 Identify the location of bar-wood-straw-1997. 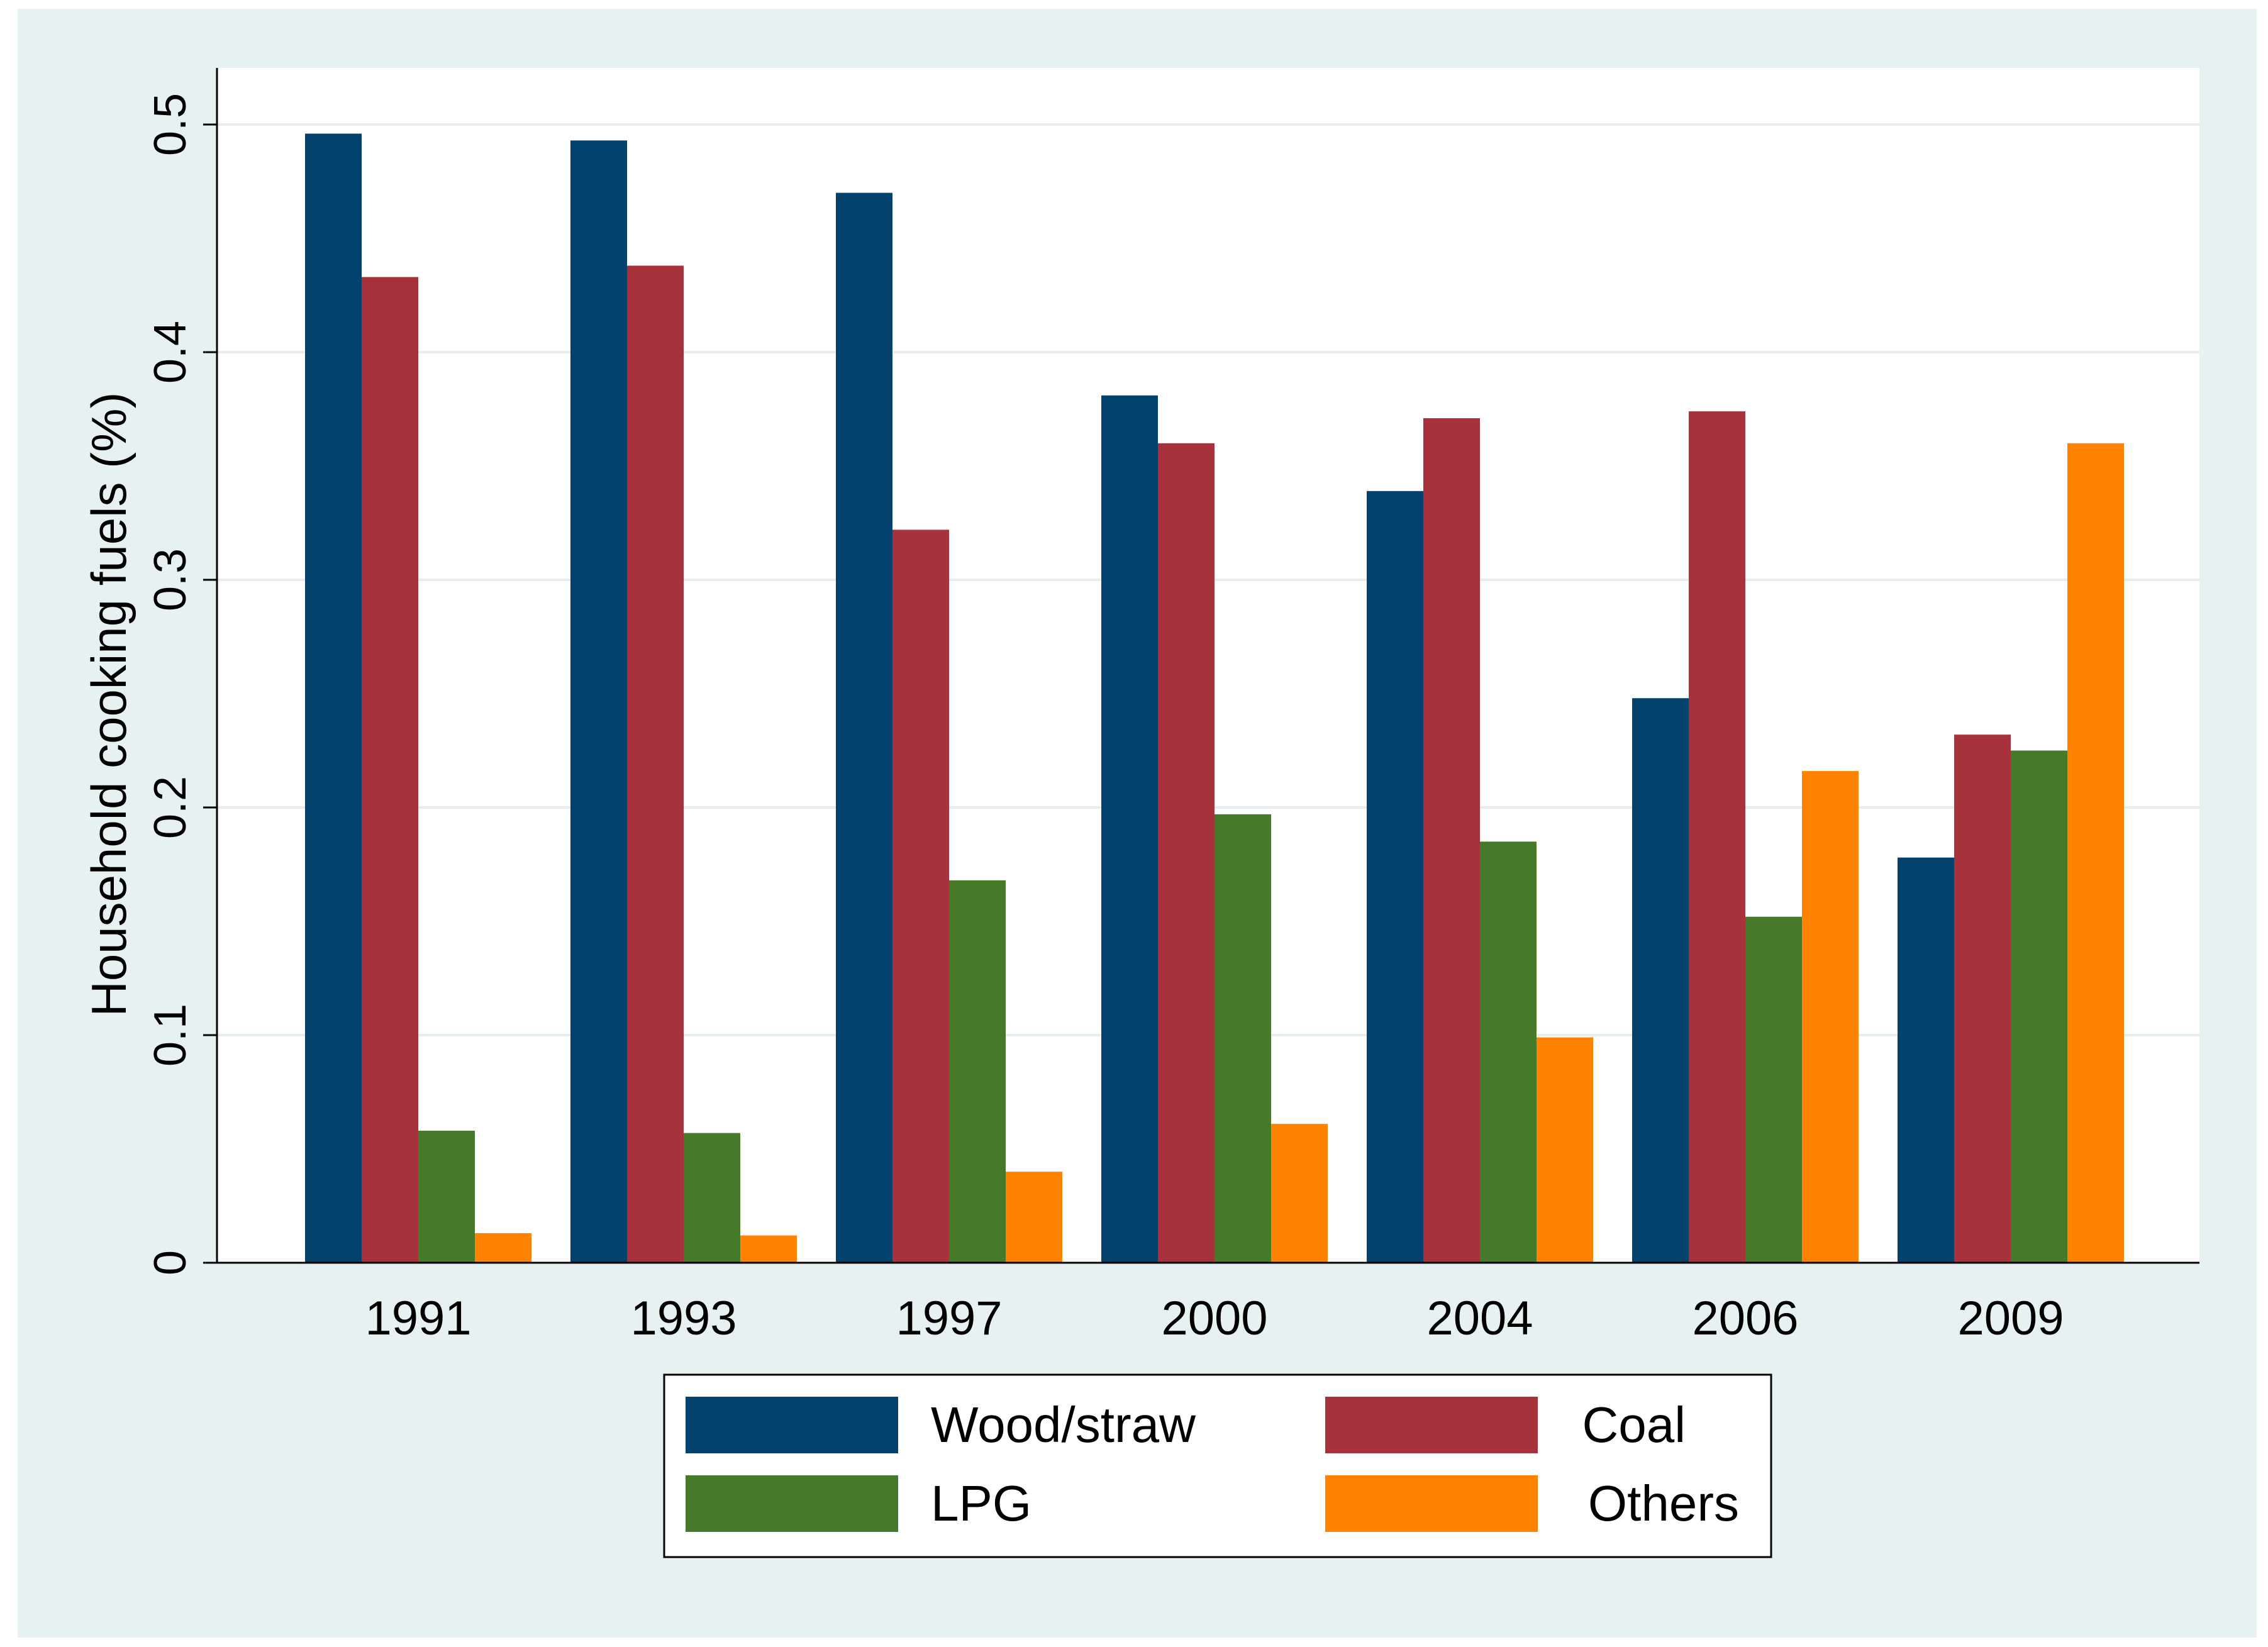
(864, 727).